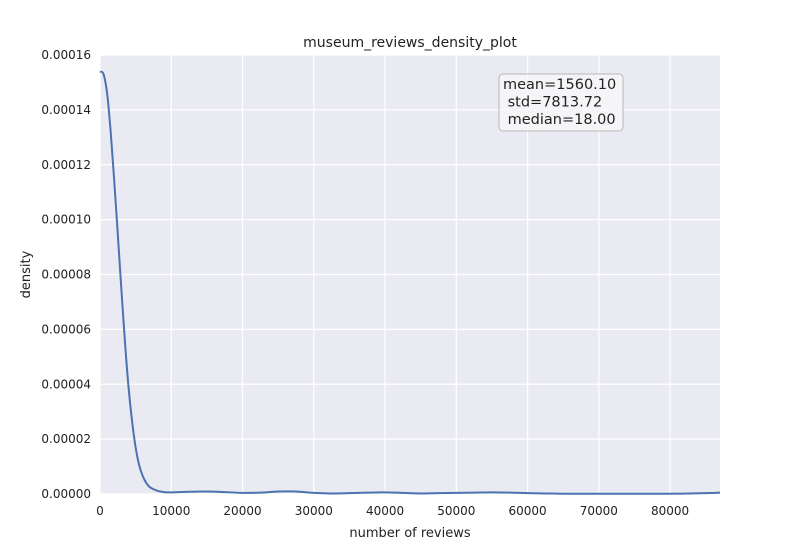 The width and height of the screenshot is (800, 554). I want to click on stats-mean: mean=1560.10, so click(559, 85).